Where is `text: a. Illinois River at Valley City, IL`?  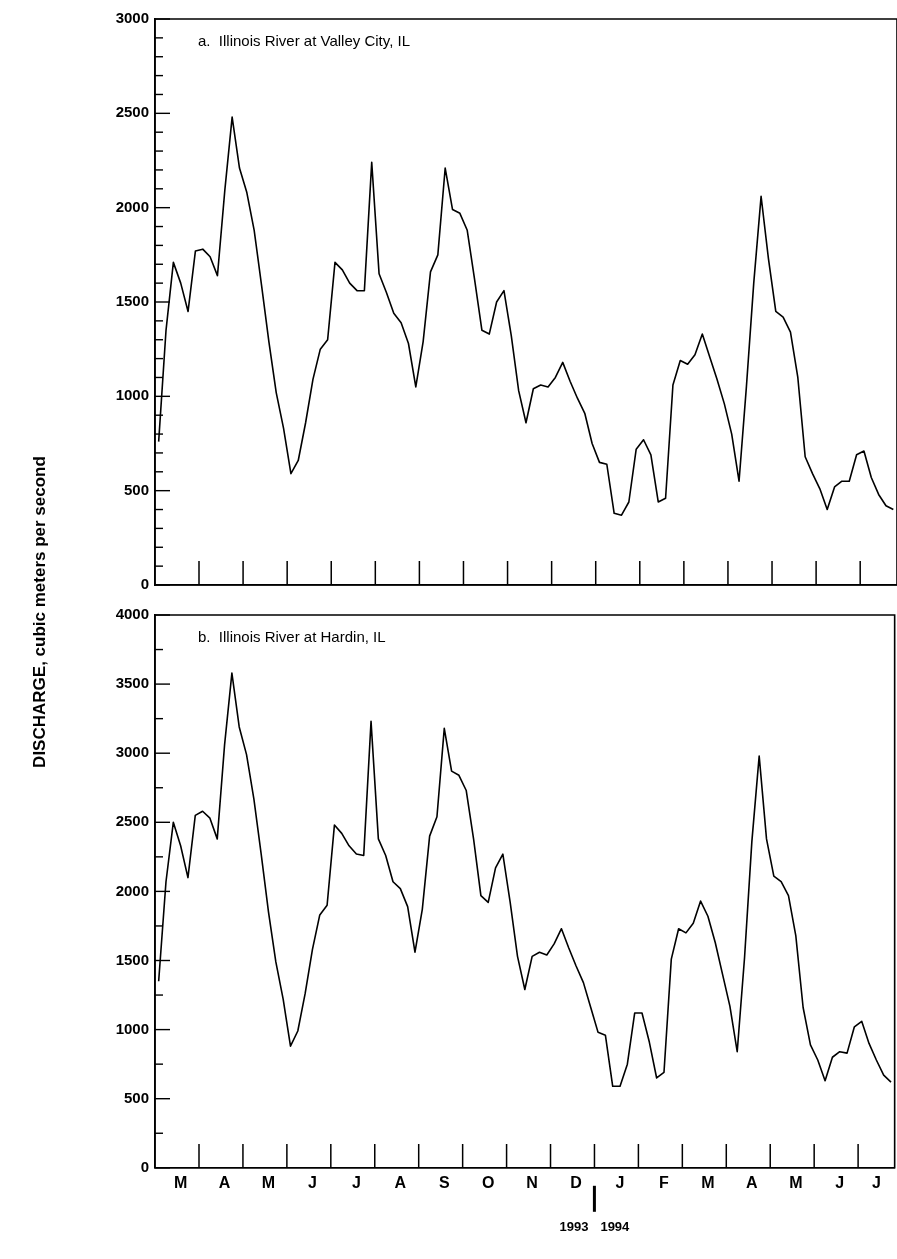 text: a. Illinois River at Valley City, IL is located at coordinates (304, 41).